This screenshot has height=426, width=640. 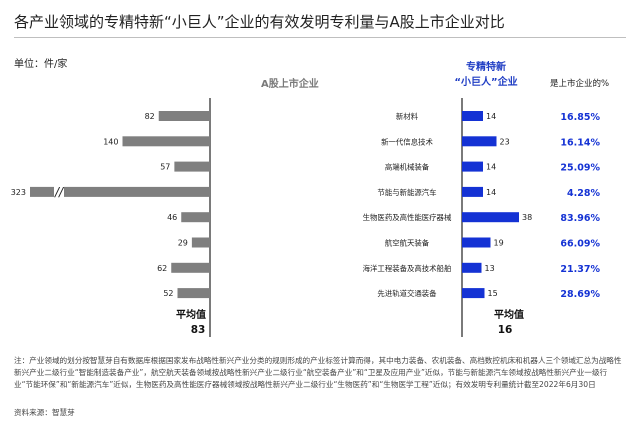 What do you see at coordinates (486, 75) in the screenshot?
I see `sme-column-header: 专精特新 “小巨人”企业` at bounding box center [486, 75].